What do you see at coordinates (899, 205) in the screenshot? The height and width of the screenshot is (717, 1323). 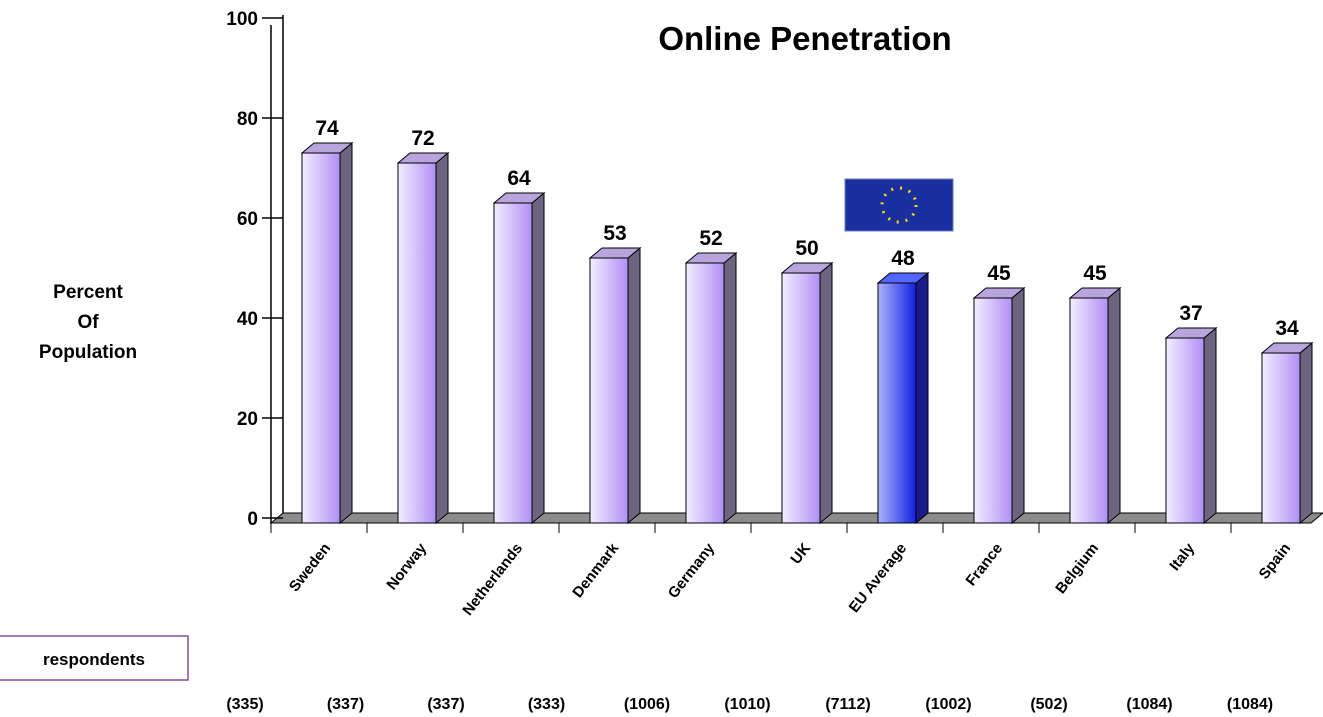 I see `eu-flag` at bounding box center [899, 205].